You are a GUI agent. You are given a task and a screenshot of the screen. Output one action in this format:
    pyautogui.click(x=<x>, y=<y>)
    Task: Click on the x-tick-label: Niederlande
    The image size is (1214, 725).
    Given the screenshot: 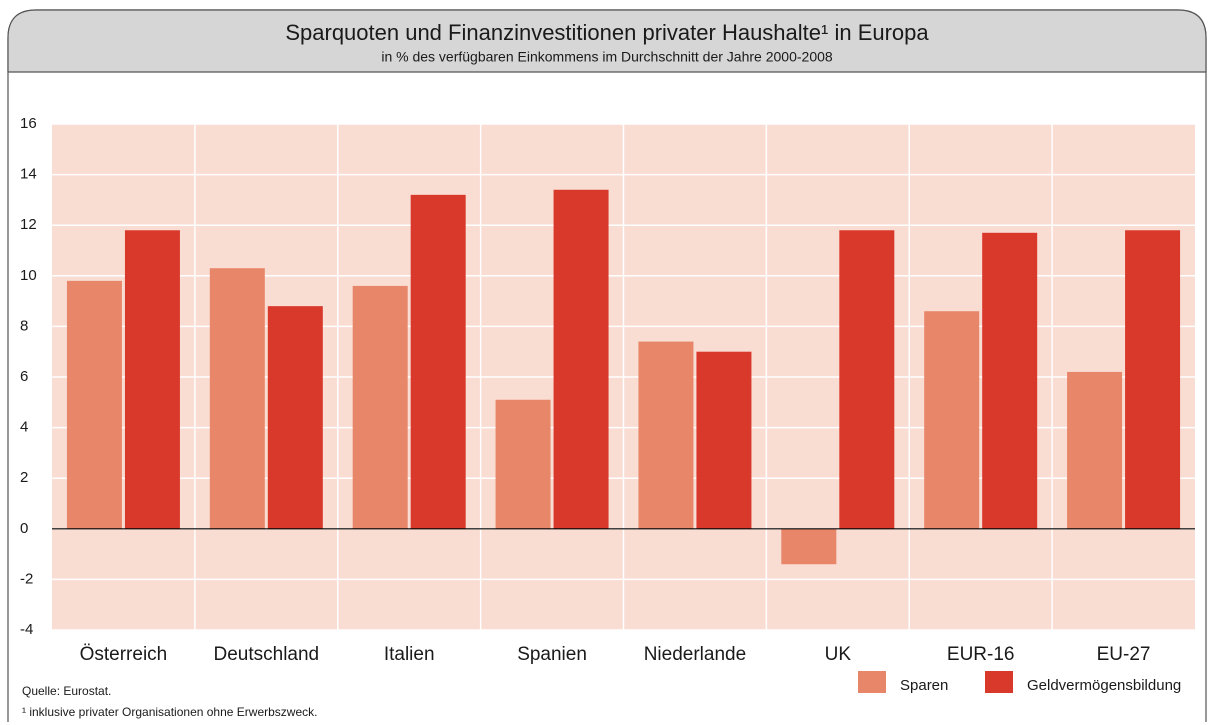 What is the action you would take?
    pyautogui.click(x=695, y=654)
    